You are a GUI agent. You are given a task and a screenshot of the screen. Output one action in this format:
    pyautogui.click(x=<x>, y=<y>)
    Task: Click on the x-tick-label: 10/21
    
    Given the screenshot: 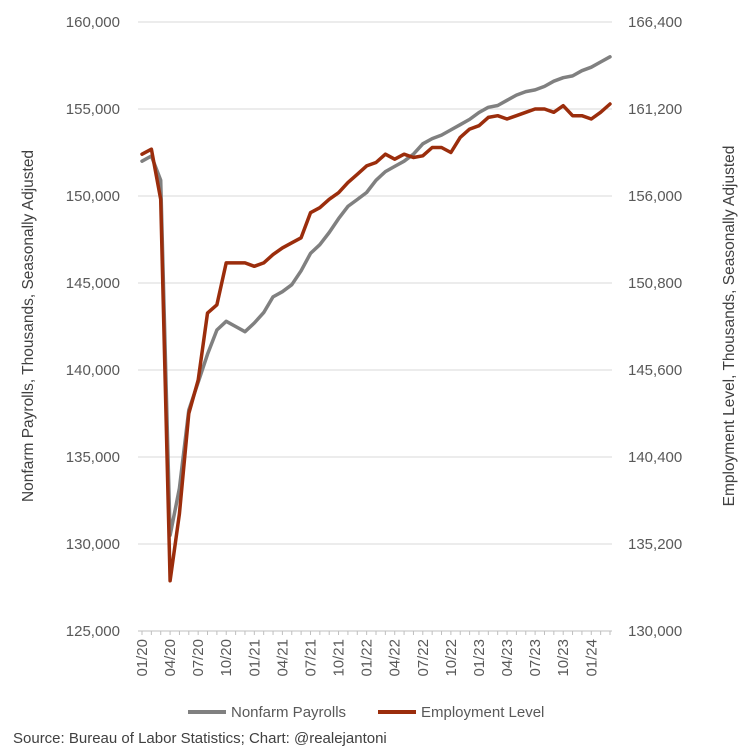 What is the action you would take?
    pyautogui.click(x=339, y=658)
    